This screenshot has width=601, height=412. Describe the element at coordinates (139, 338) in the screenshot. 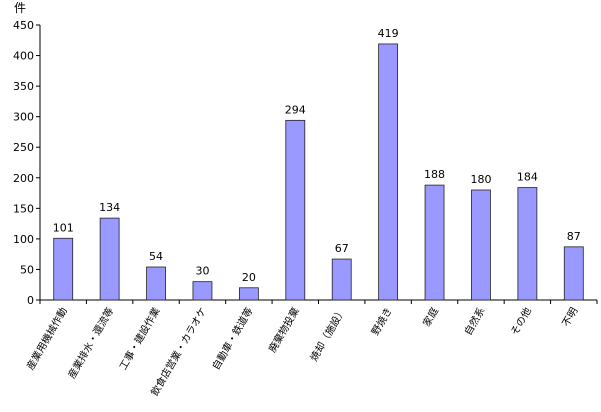

I see `x-tick-label: 工事・建設作業` at that location.